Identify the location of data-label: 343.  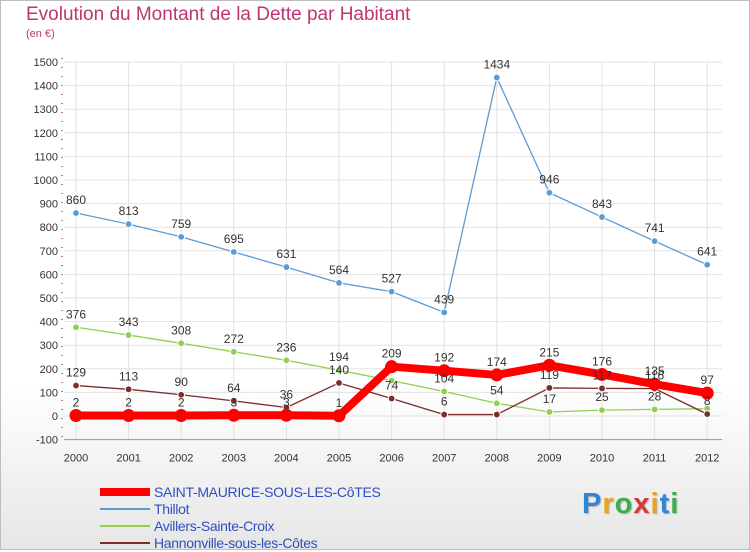
(129, 322).